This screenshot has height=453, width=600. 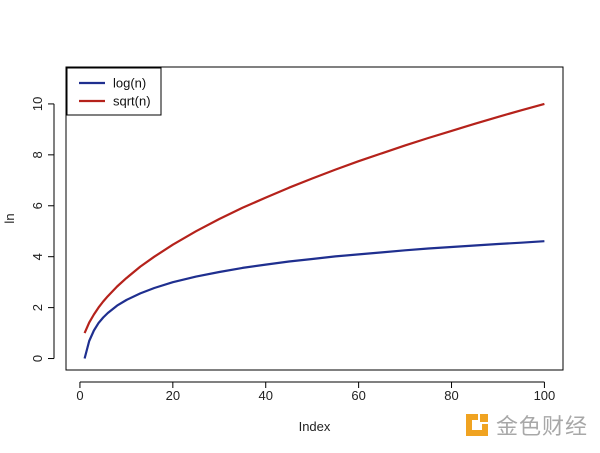 I want to click on y-tick-label: 4, so click(x=37, y=256).